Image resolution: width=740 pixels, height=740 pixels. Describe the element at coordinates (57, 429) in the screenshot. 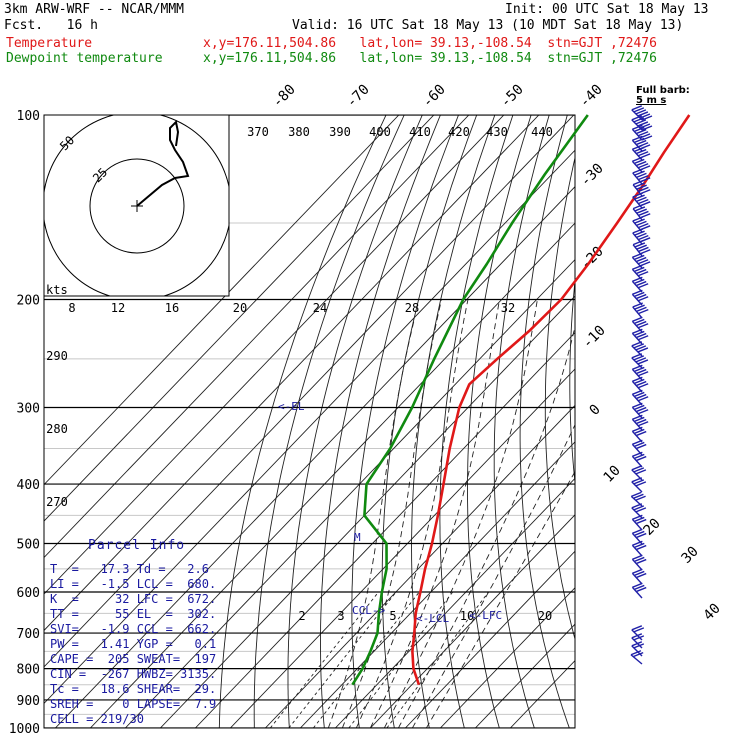

I see `theta-label: 280` at that location.